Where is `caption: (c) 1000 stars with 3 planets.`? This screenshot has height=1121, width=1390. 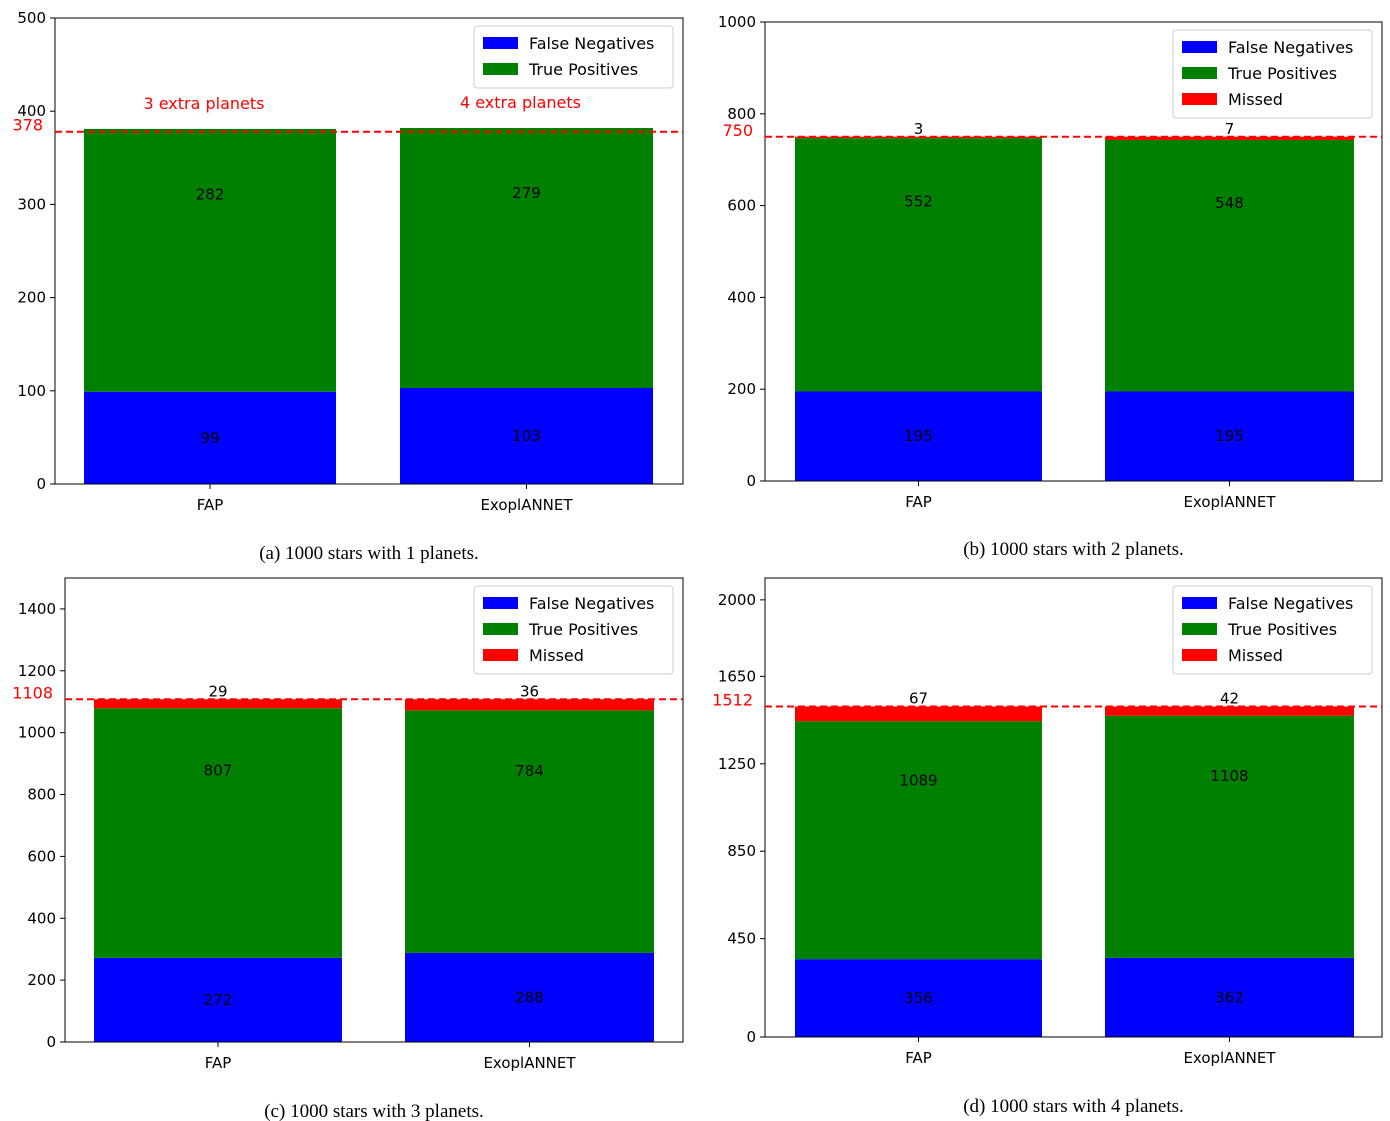 caption: (c) 1000 stars with 3 planets. is located at coordinates (374, 1111).